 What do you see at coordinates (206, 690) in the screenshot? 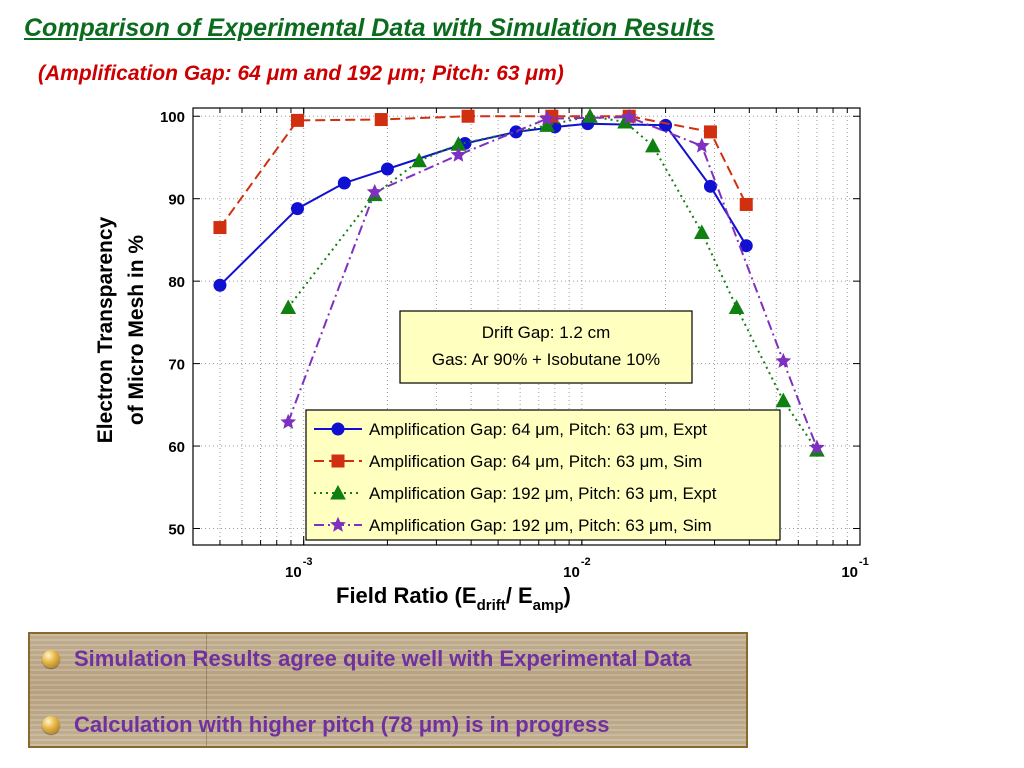
I see `panel-seam` at bounding box center [206, 690].